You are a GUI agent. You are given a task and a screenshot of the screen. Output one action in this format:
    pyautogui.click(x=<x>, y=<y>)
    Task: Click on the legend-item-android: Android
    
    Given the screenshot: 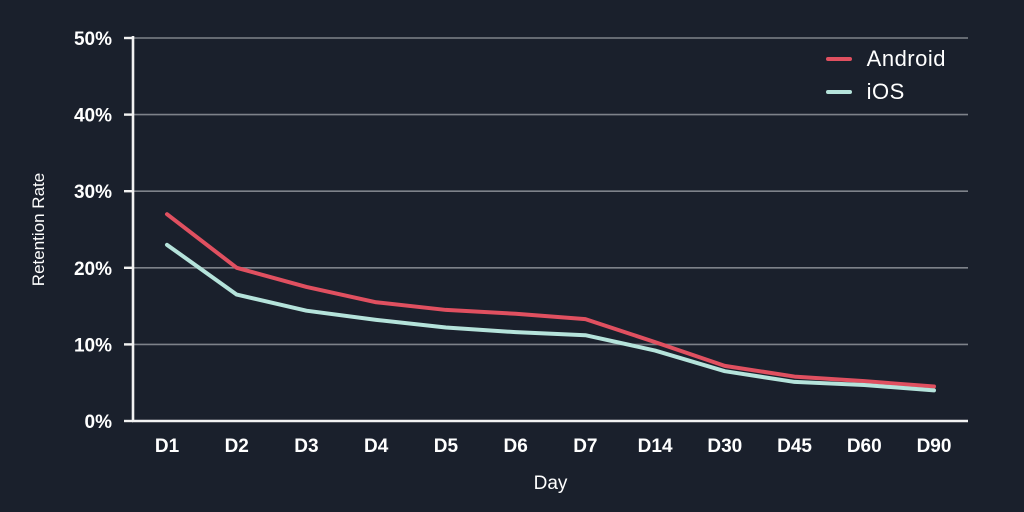 What is the action you would take?
    pyautogui.click(x=885, y=58)
    